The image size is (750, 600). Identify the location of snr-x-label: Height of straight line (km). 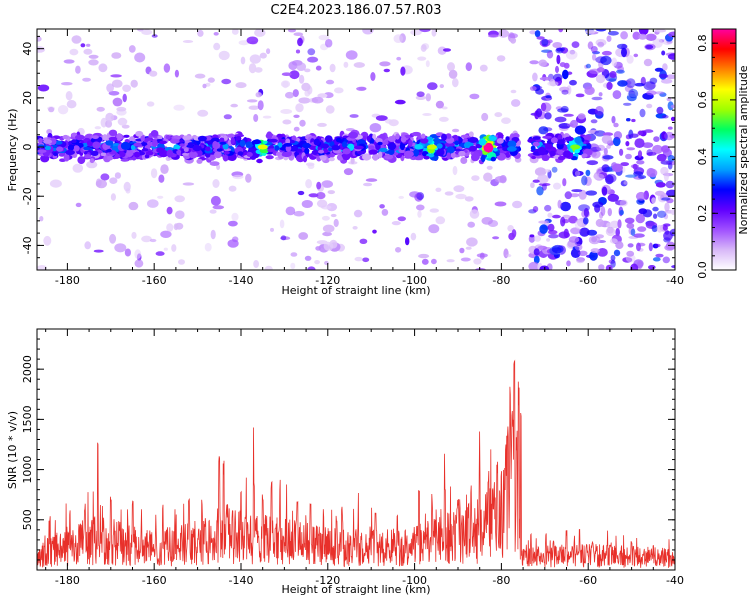
(355, 589).